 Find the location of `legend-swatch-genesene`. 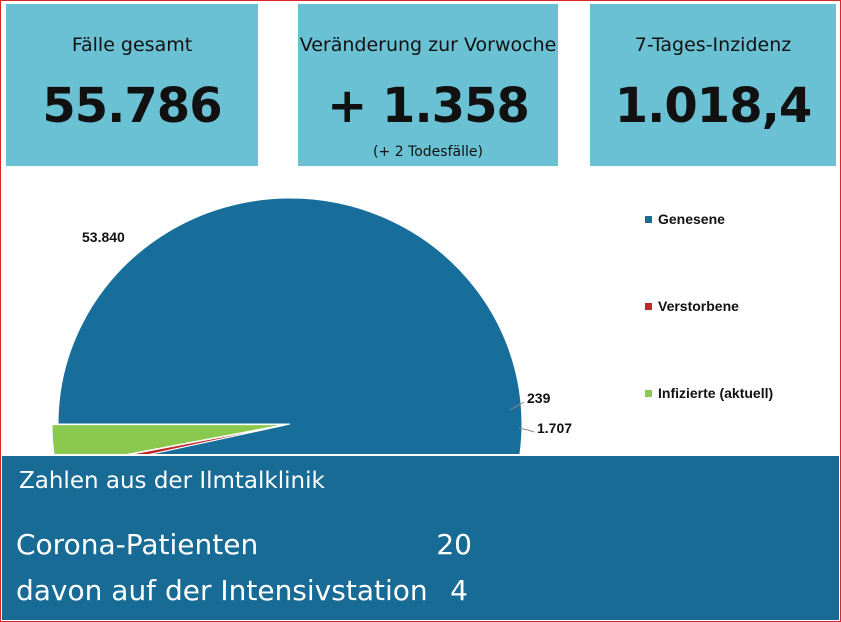

legend-swatch-genesene is located at coordinates (648, 219).